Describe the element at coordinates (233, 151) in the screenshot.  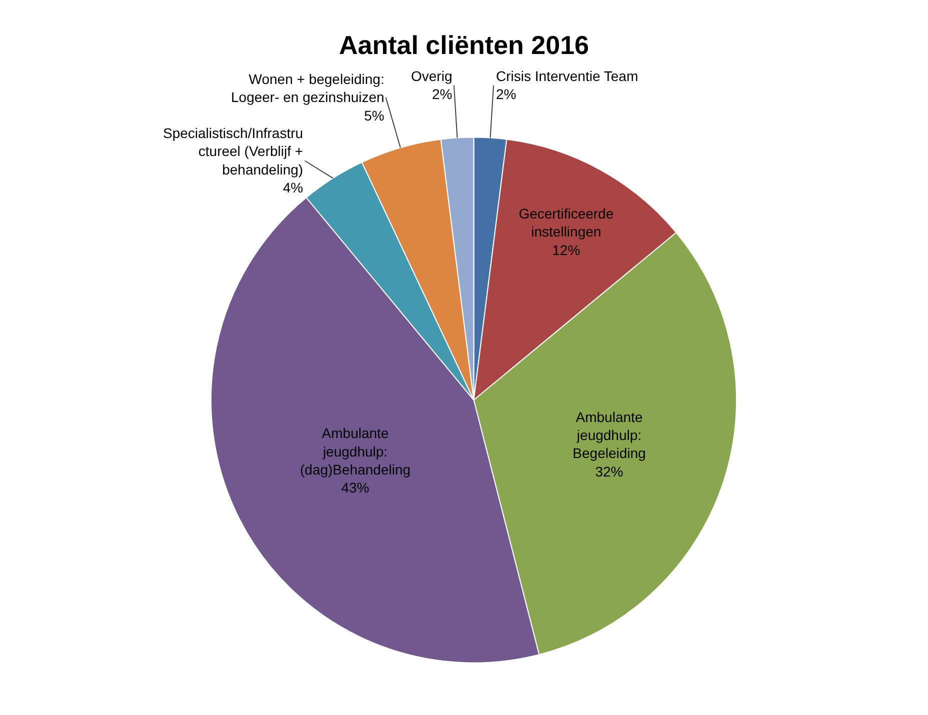
I see `slice-label: Specialistisch/Infrastructureel (Verblijf + behandeling)` at that location.